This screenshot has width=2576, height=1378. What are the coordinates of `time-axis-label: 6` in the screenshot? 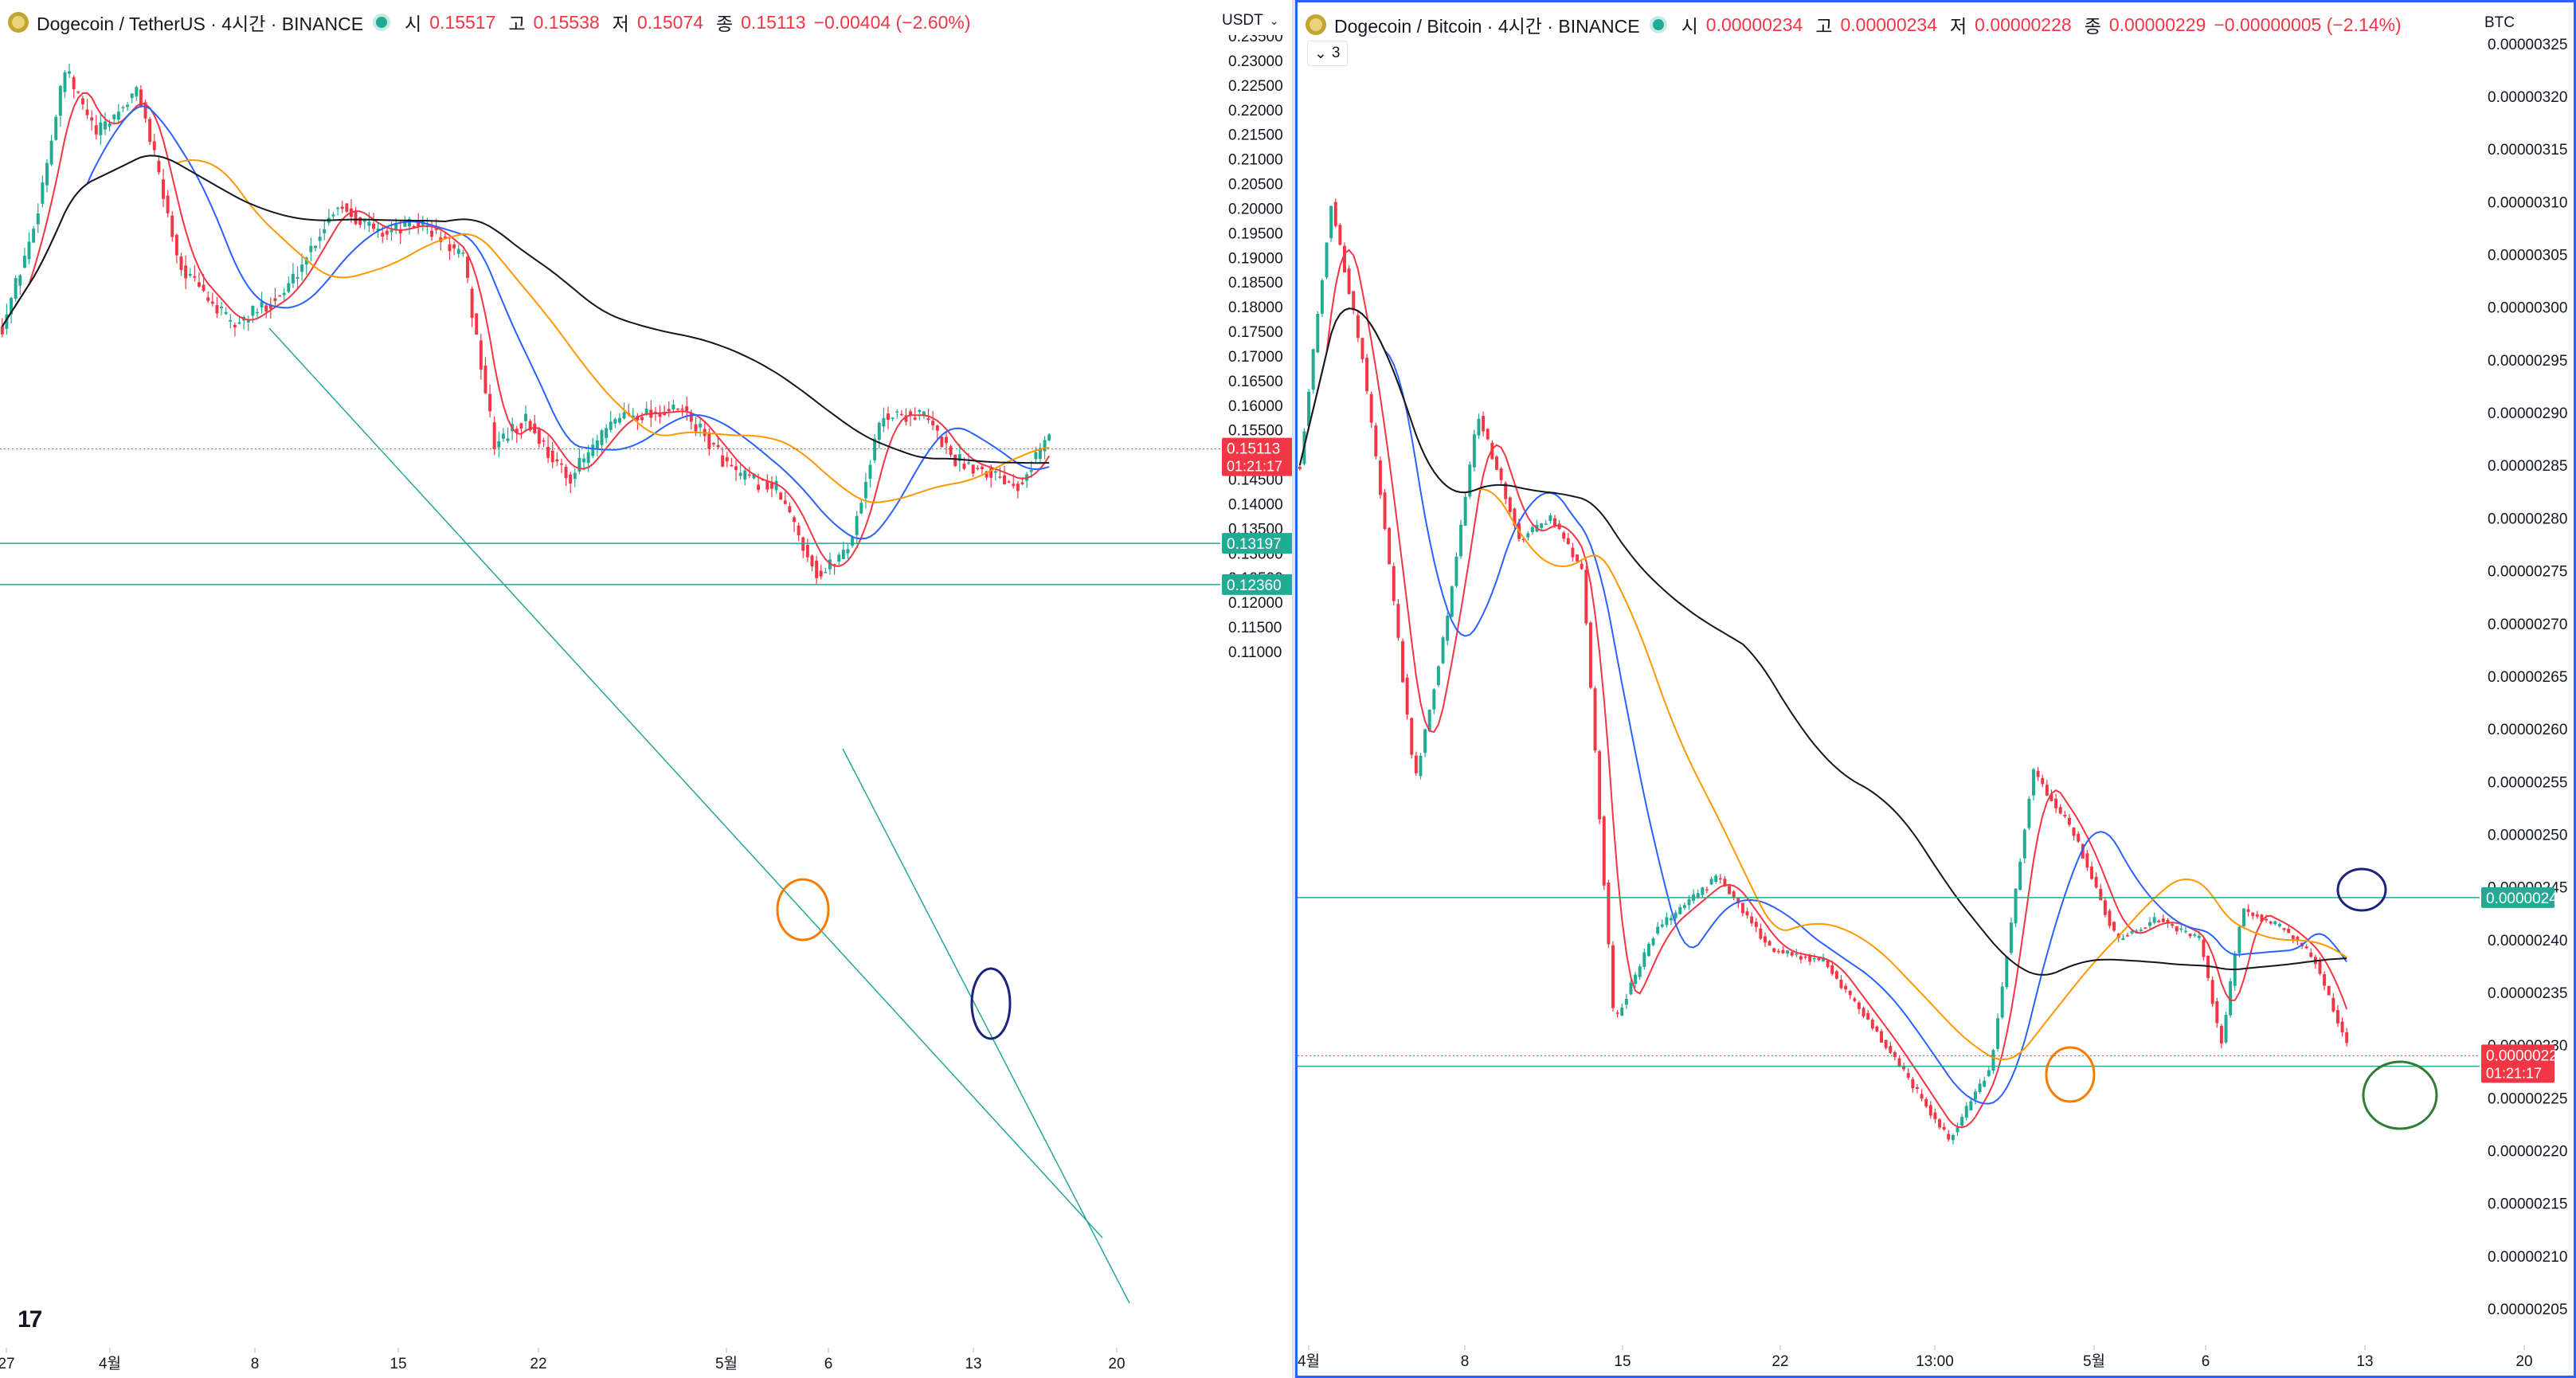 It's located at (2206, 1361).